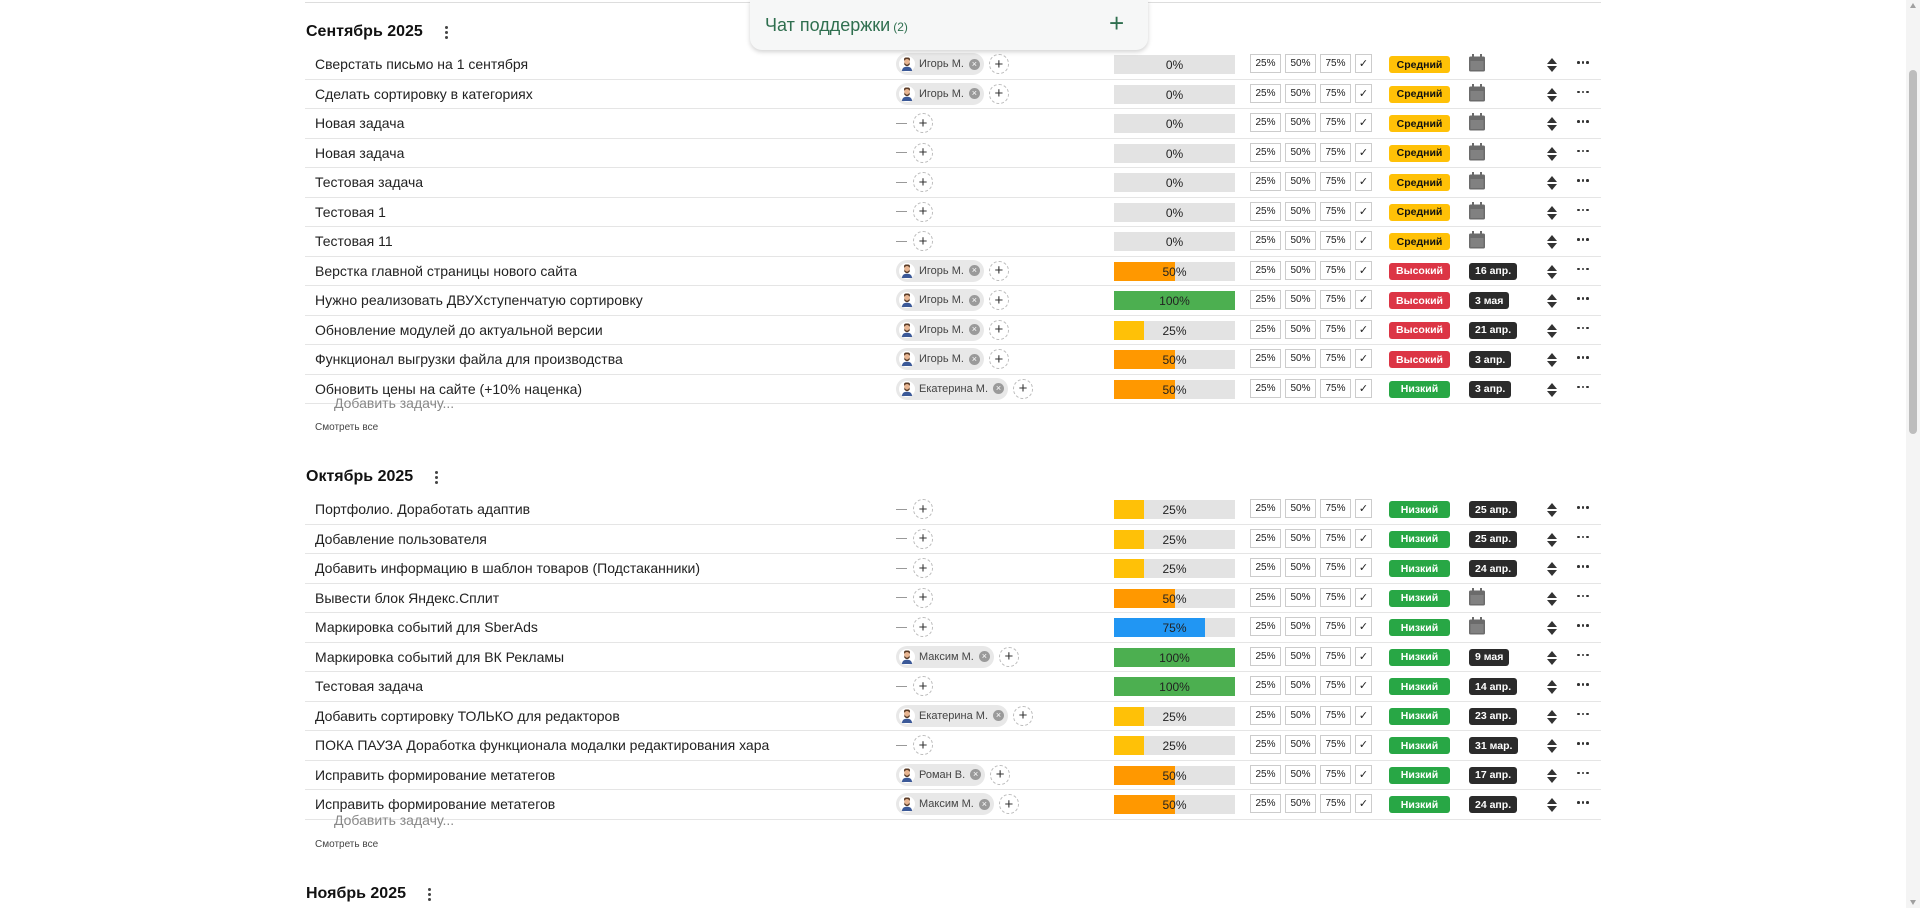 The width and height of the screenshot is (1920, 908). What do you see at coordinates (1117, 23) in the screenshot?
I see `plus-icon: +` at bounding box center [1117, 23].